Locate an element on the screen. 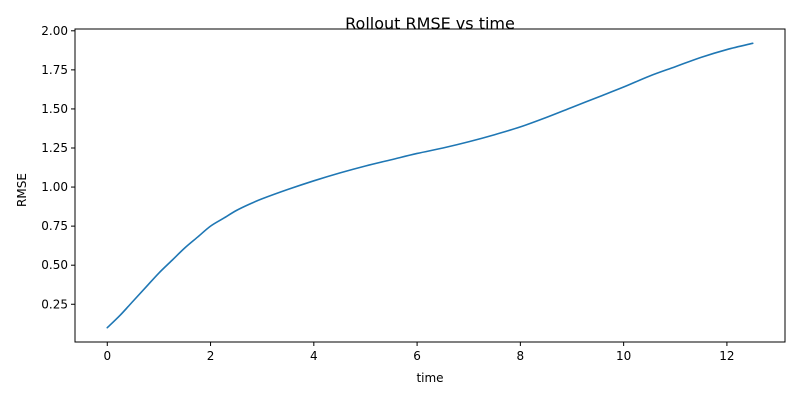 This screenshot has width=800, height=404. y-tick-label: 1.25 is located at coordinates (54, 148).